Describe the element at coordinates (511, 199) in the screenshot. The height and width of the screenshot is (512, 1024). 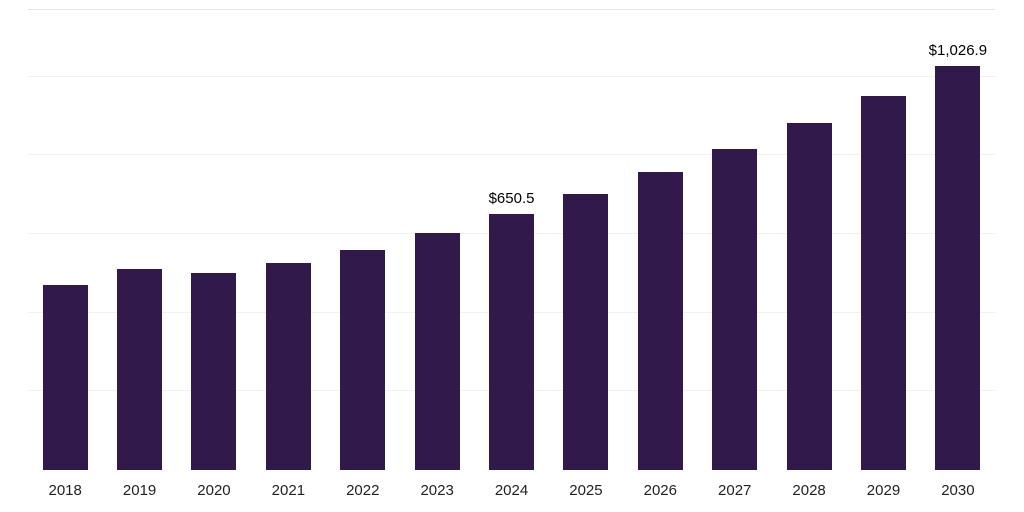
I see `data-label-2024: $650.5` at that location.